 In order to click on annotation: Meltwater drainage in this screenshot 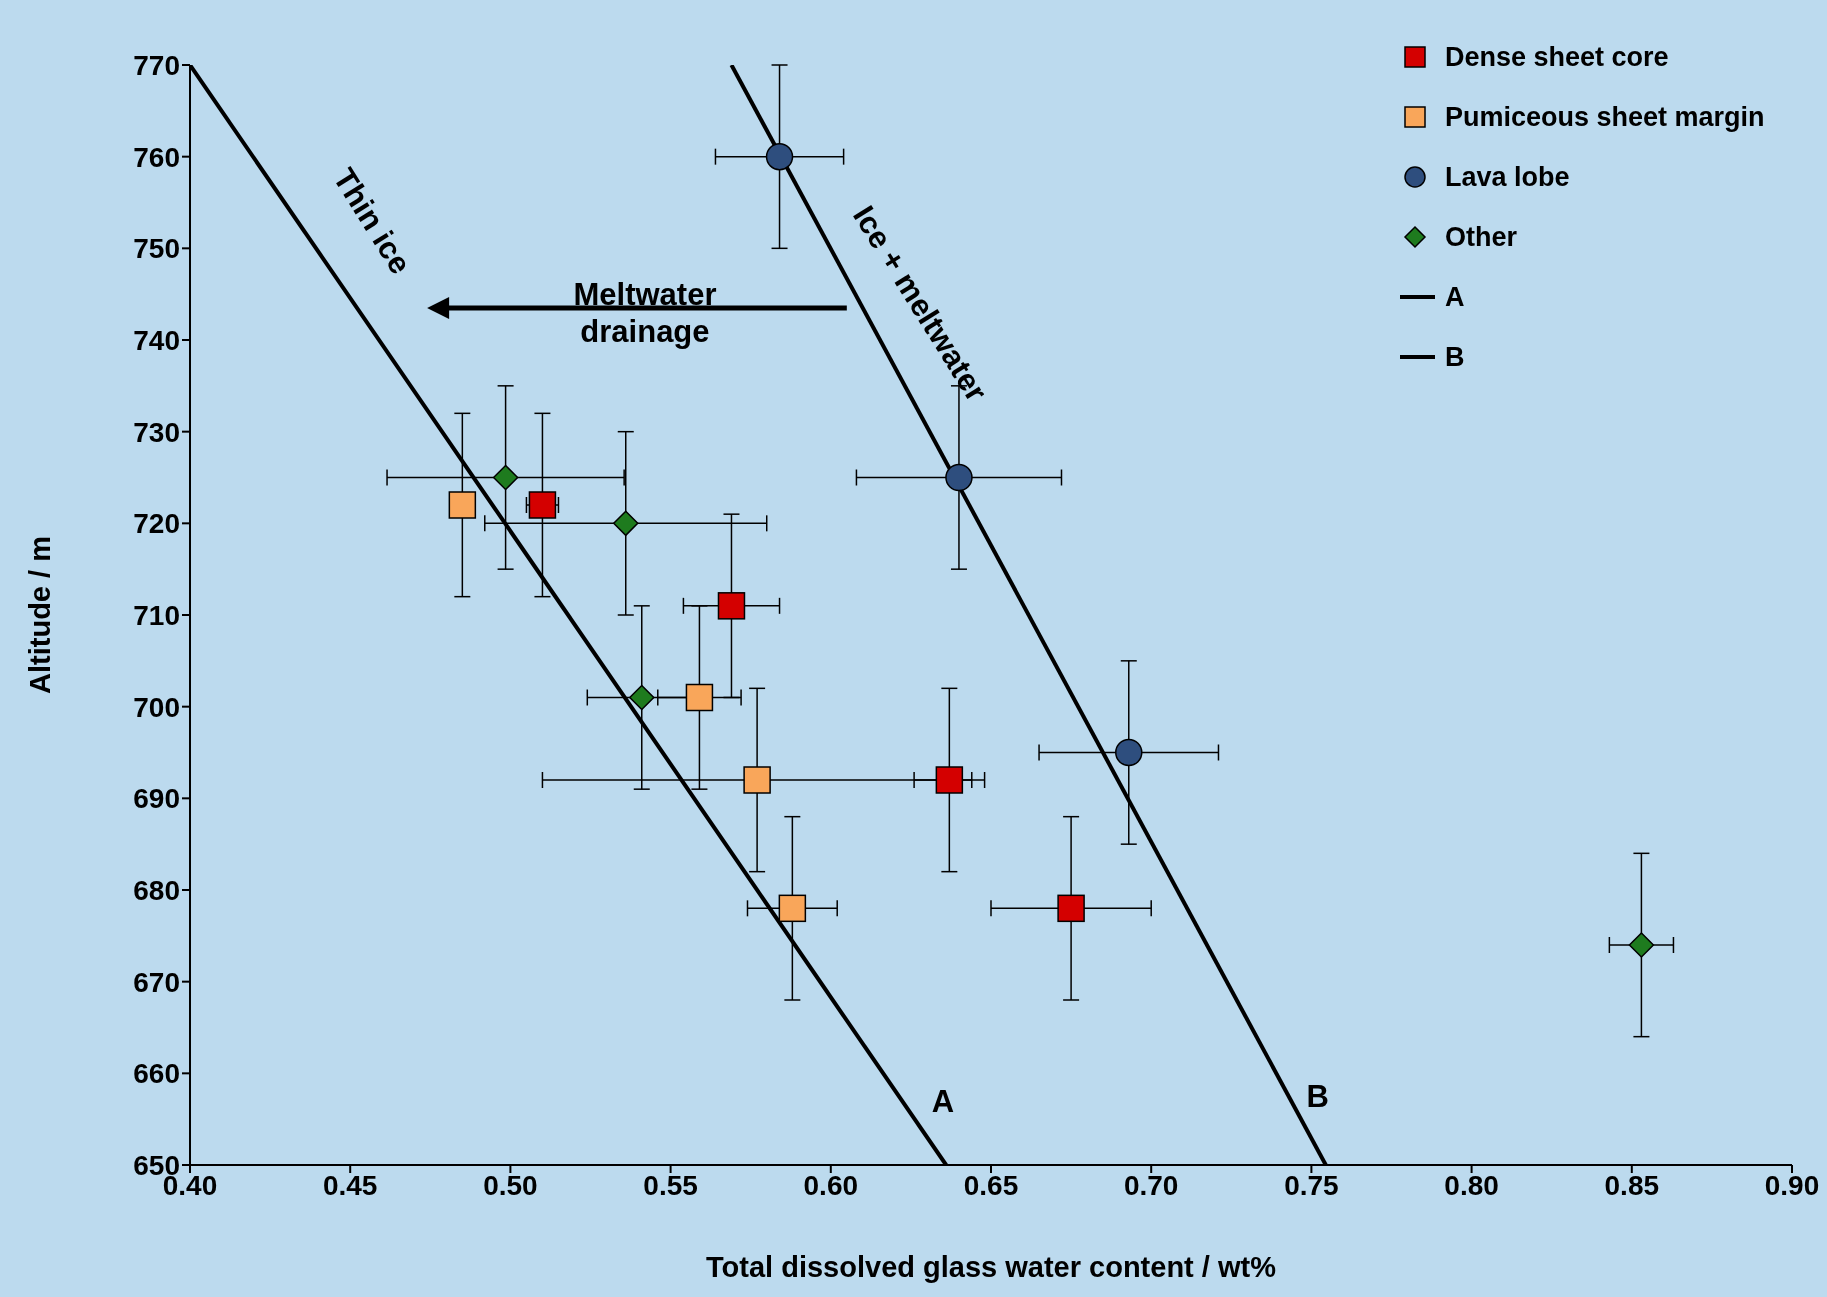, I will do `click(645, 312)`.